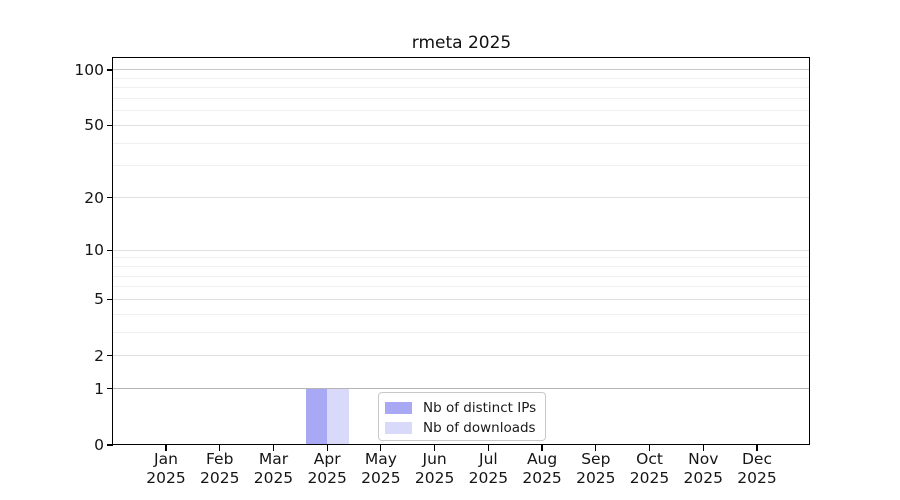 The width and height of the screenshot is (900, 500). Describe the element at coordinates (94, 250) in the screenshot. I see `y-tick-label: 10` at that location.